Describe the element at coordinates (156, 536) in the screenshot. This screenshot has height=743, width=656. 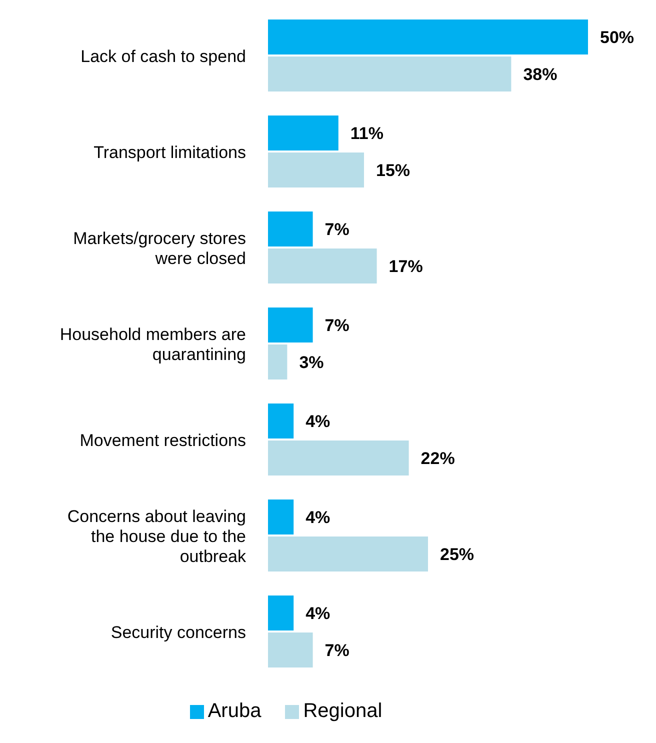
I see `y-tick-label: Concerns about leaving the house due to the outbreak` at that location.